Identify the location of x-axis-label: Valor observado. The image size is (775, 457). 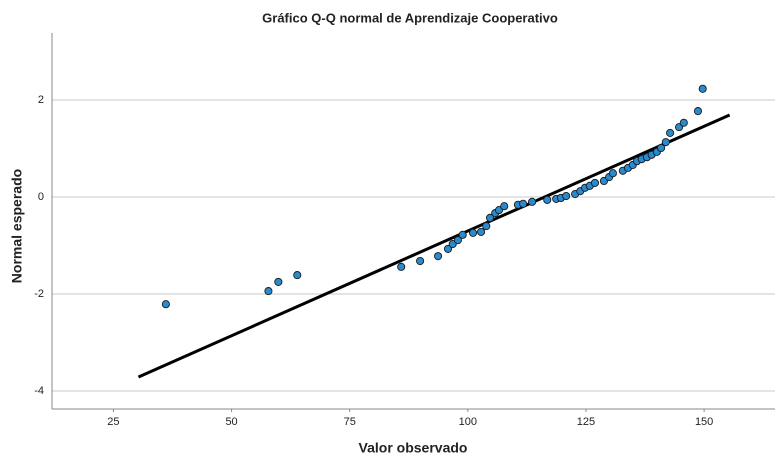
(413, 448).